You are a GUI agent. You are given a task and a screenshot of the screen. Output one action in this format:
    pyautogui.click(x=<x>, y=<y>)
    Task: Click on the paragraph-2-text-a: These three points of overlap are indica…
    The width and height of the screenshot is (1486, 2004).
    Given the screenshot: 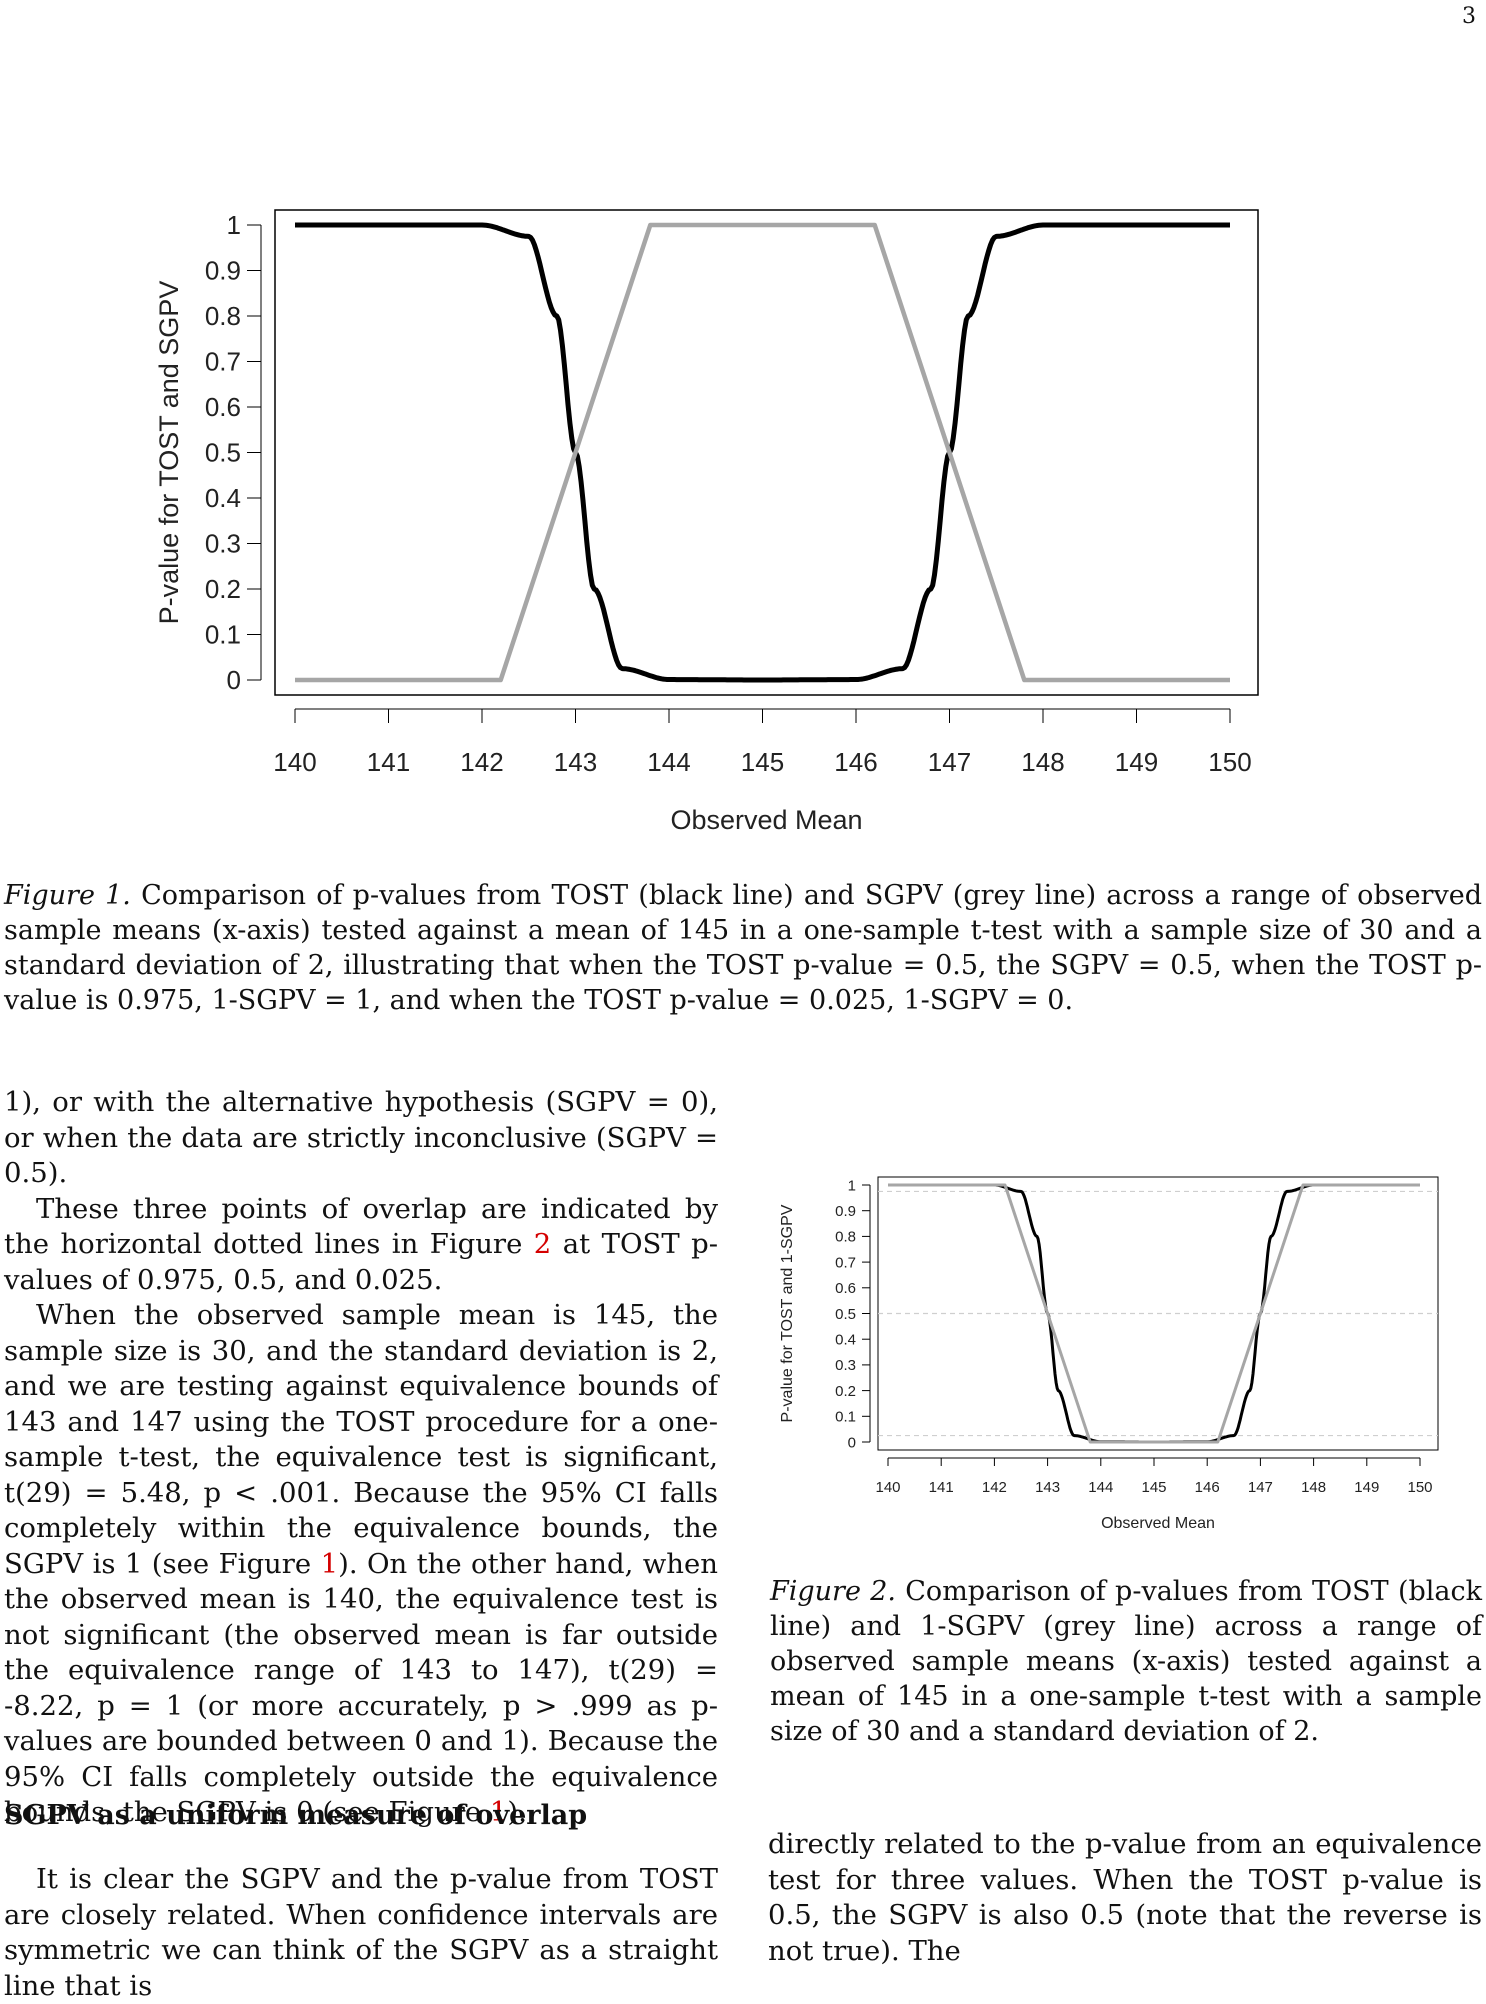 What is the action you would take?
    pyautogui.click(x=361, y=1226)
    